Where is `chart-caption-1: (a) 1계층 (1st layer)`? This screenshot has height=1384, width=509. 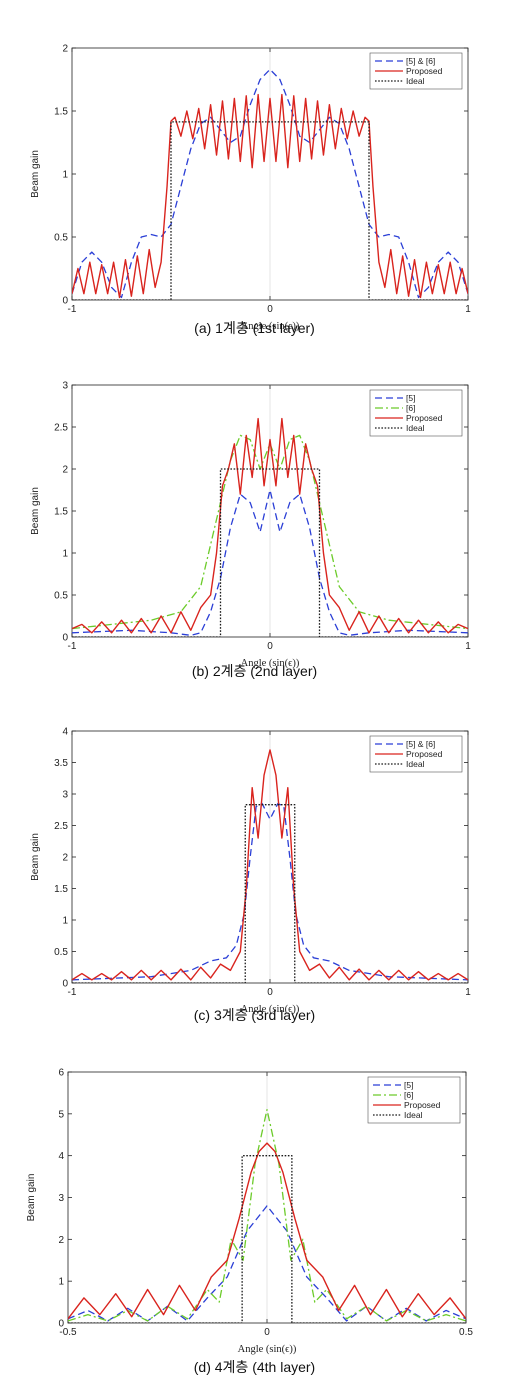
chart-caption-1: (a) 1계층 (1st layer) is located at coordinates (254, 328).